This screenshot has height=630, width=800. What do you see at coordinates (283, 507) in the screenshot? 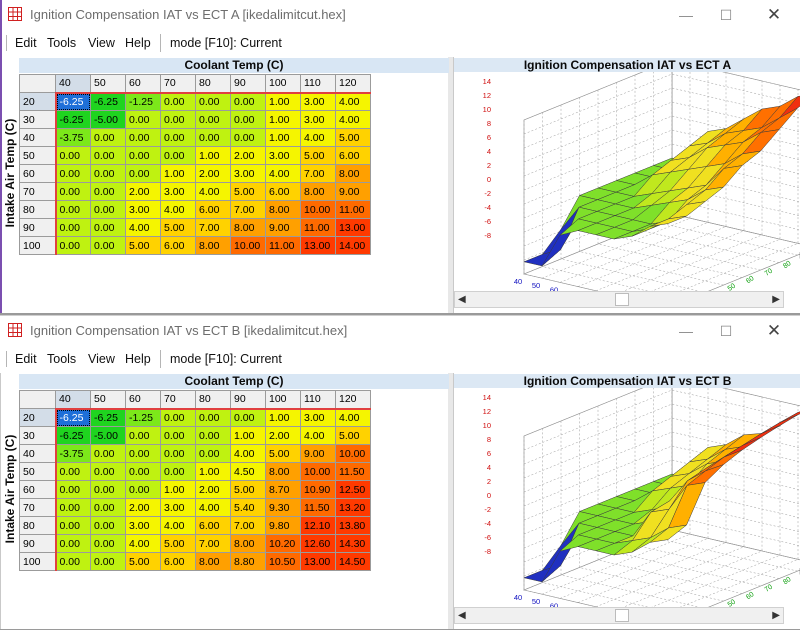
I see `table-cell: 9.30` at bounding box center [283, 507].